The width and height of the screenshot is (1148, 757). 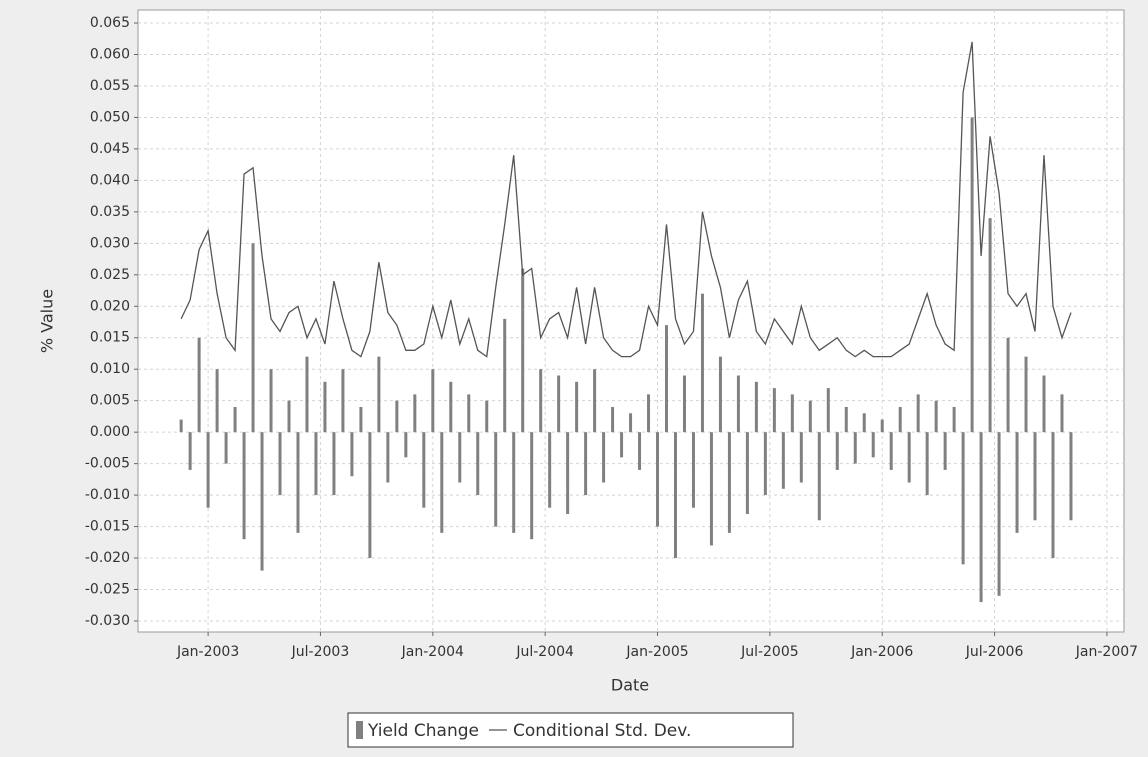 I want to click on y-tick-label: -0.025, so click(x=107, y=590).